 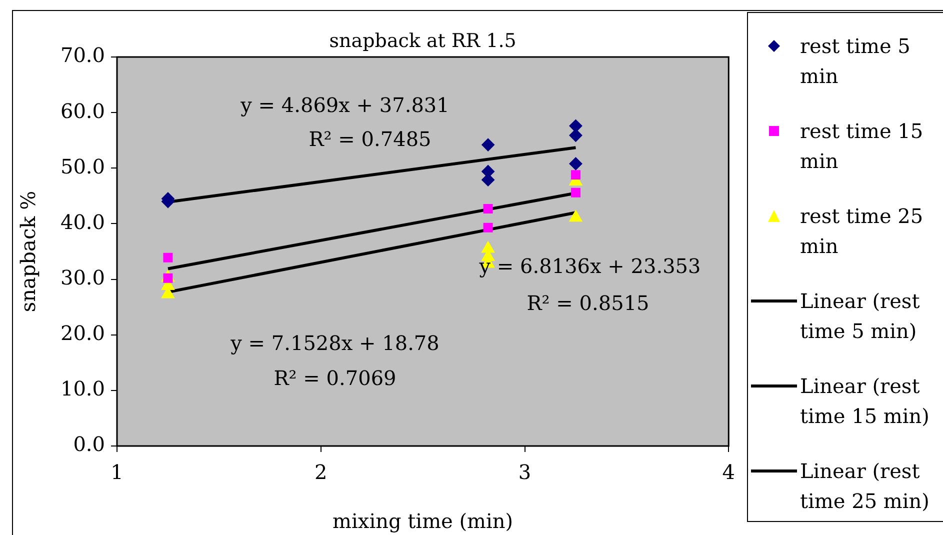 I want to click on x-tick-label: 1, so click(x=117, y=472).